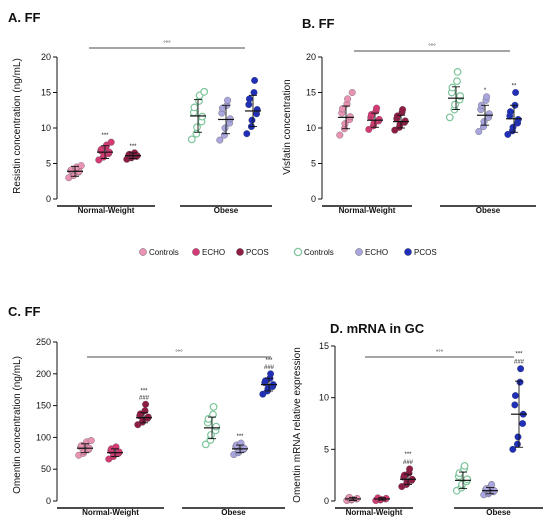 This screenshot has width=550, height=531. I want to click on y-axis-label: Omentin mRNA relative expression, so click(297, 425).